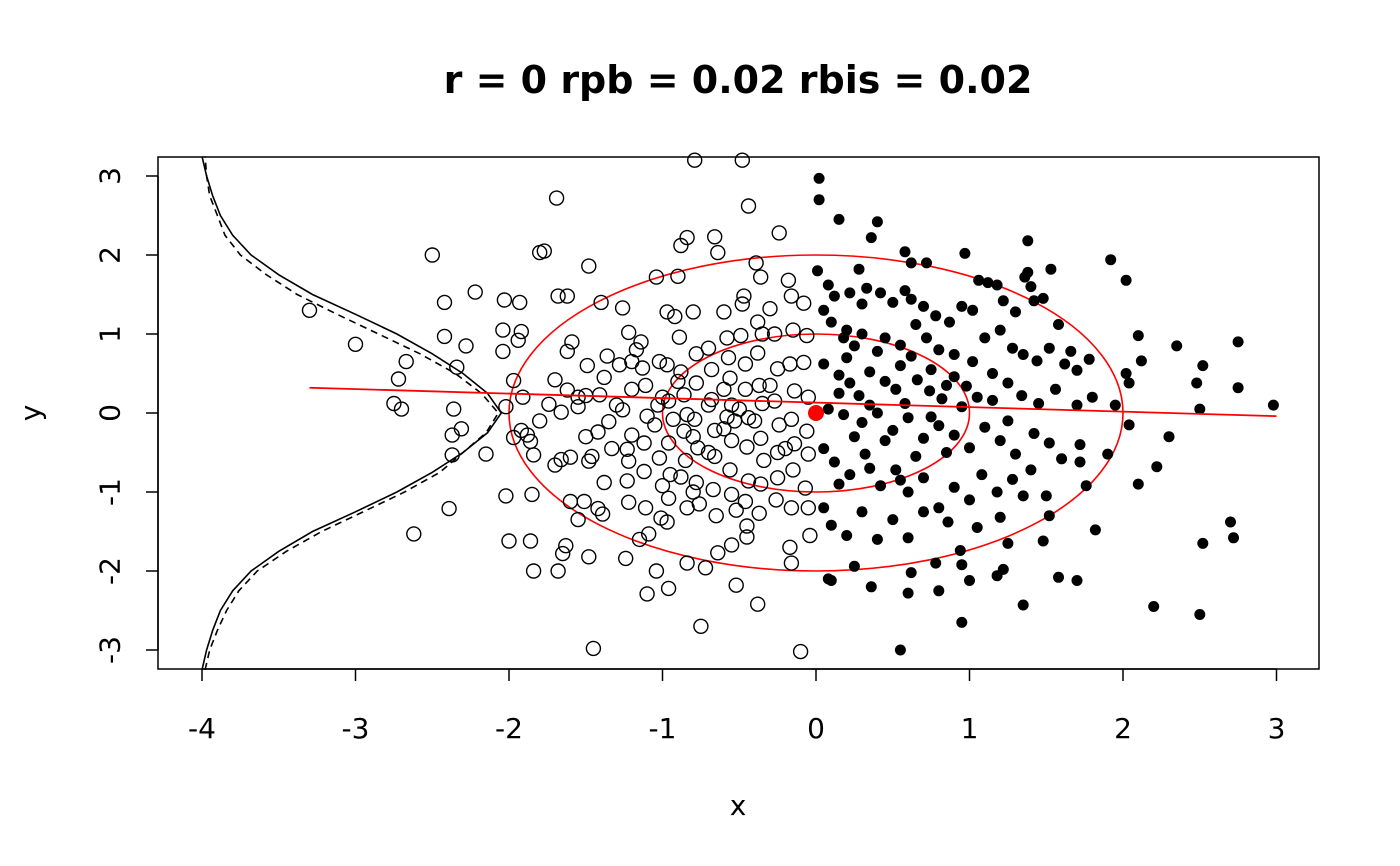 Image resolution: width=1400 pixels, height=866 pixels. What do you see at coordinates (970, 728) in the screenshot?
I see `x-tick-label: 1` at bounding box center [970, 728].